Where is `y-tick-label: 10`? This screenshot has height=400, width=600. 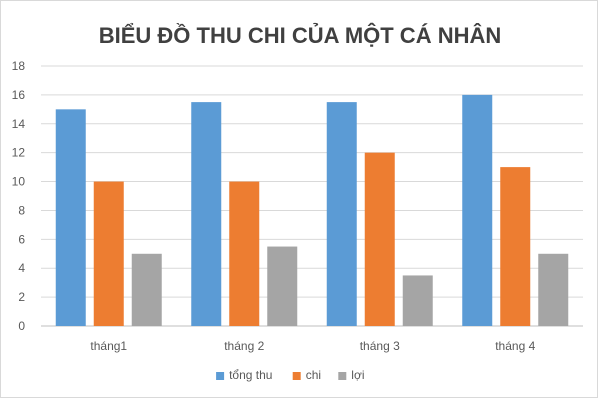
y-tick-label: 10 is located at coordinates (19, 182).